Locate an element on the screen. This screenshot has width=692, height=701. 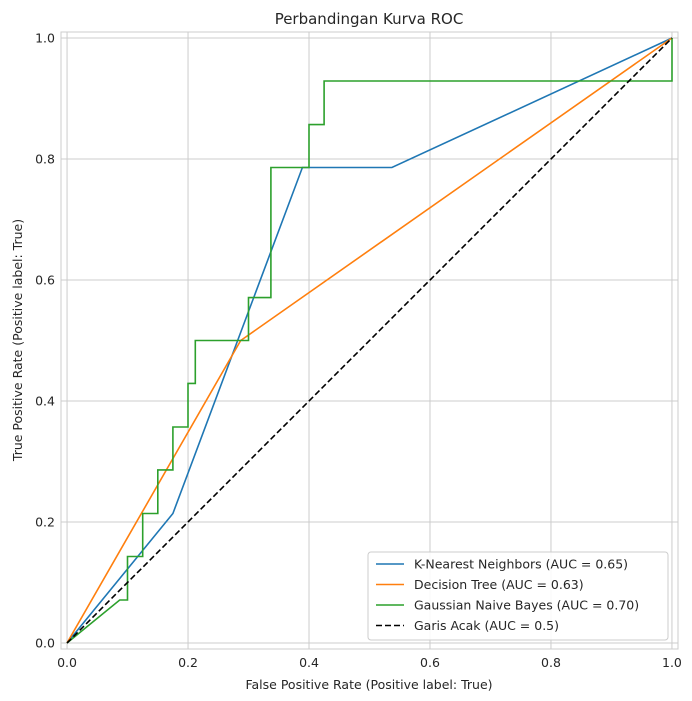
legend-entry-1: Decision Tree (AUC = 0.63) is located at coordinates (499, 584).